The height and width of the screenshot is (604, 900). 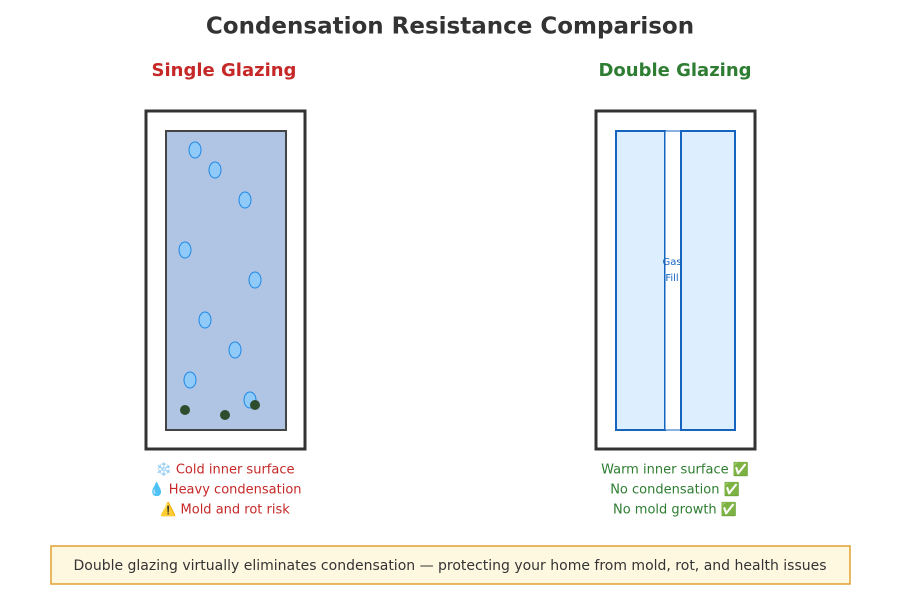 What do you see at coordinates (225, 470) in the screenshot?
I see `note: ❄️ Cold inner surface` at bounding box center [225, 470].